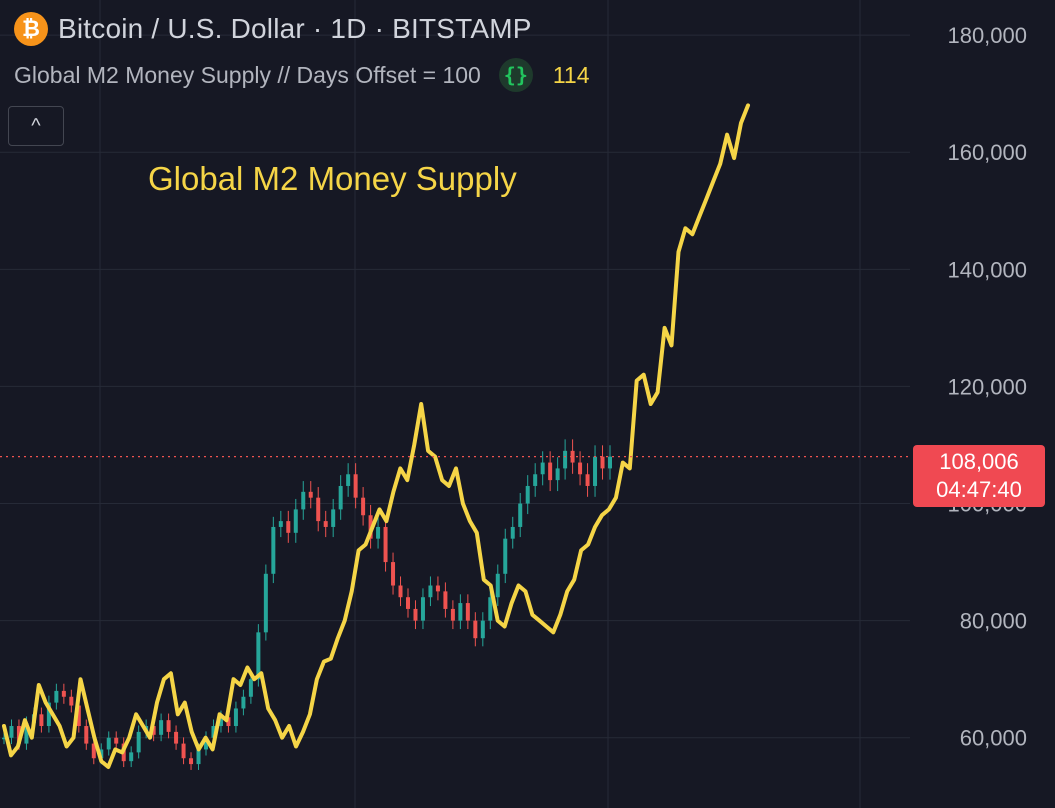  I want to click on collapse-legend-button: ^, so click(36, 126).